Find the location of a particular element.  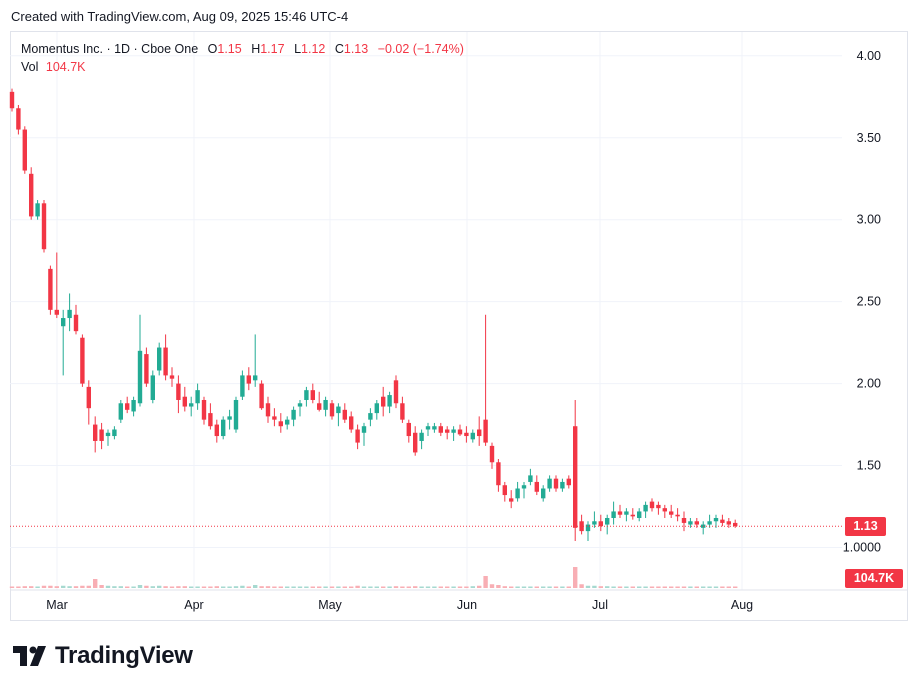

price-axis: 4.00 3.50 3.00 2.50 2.00 1.50 1.0000 is located at coordinates (862, 302).